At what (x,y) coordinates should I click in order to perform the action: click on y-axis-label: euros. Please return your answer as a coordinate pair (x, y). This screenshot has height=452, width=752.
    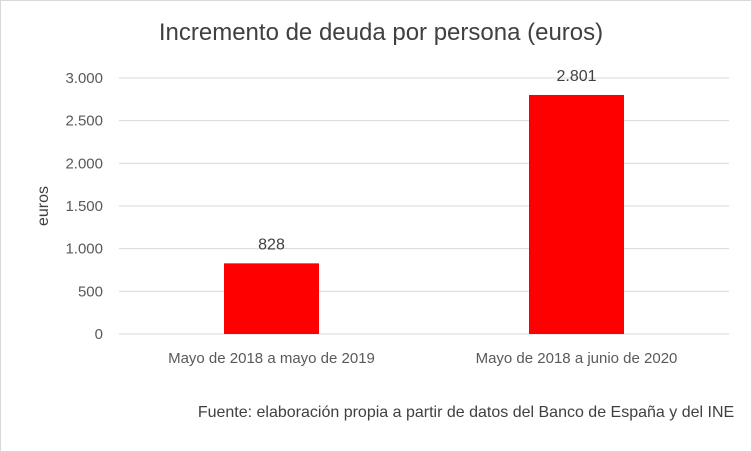
    Looking at the image, I should click on (43, 206).